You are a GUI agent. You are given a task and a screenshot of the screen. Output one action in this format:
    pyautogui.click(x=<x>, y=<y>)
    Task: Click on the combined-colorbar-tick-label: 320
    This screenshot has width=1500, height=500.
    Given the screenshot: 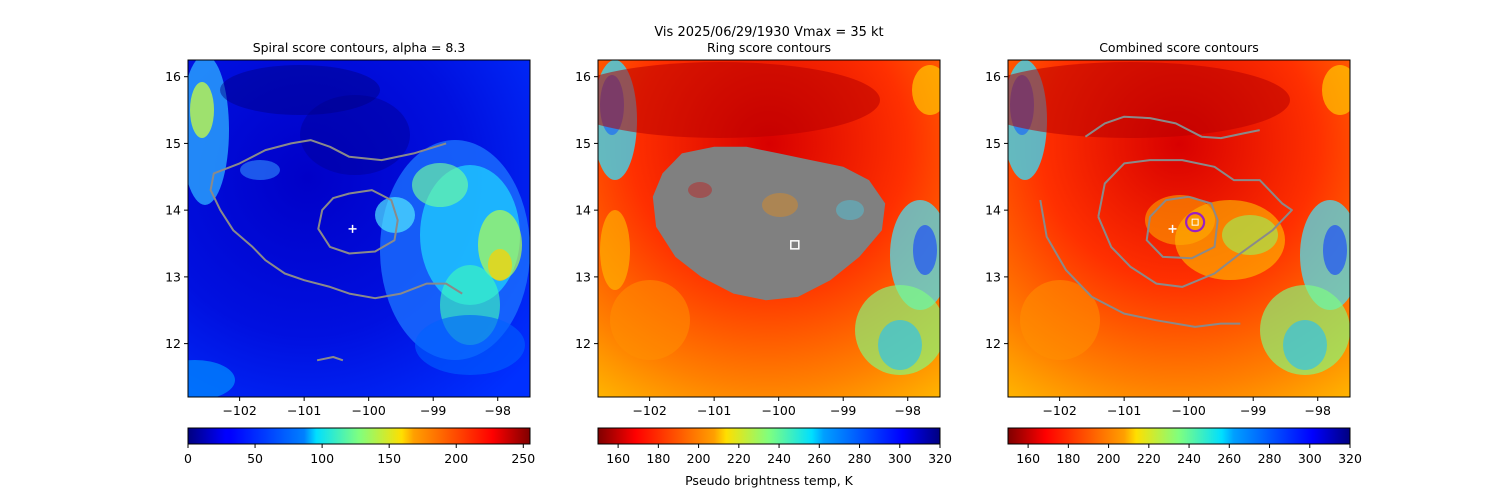 What is the action you would take?
    pyautogui.click(x=1350, y=458)
    